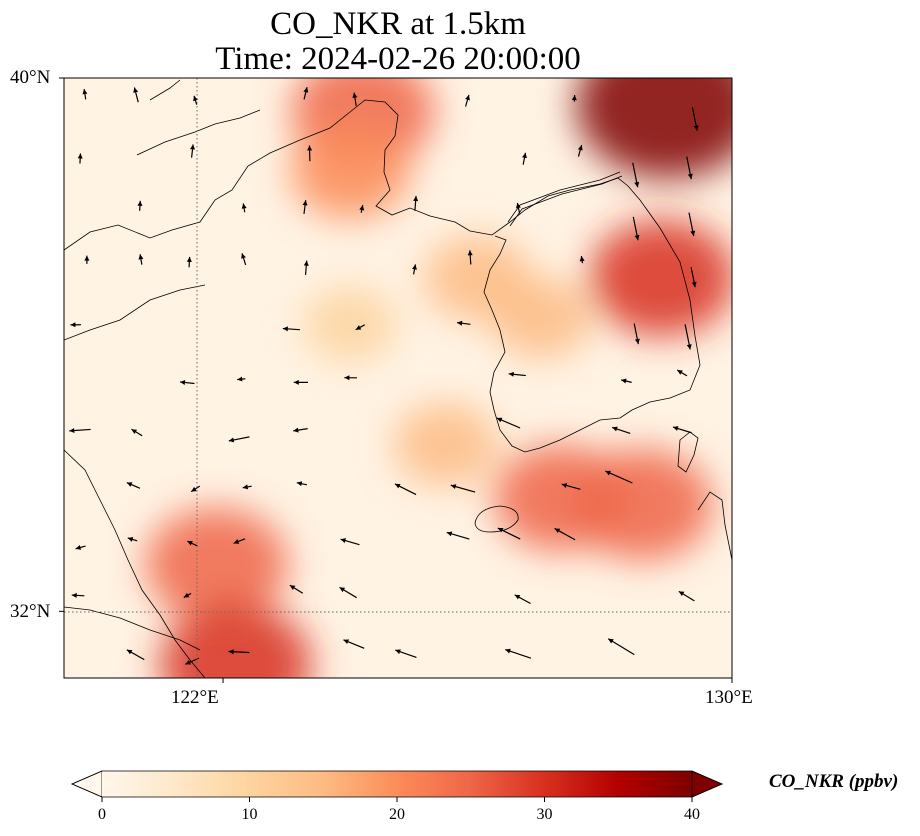  I want to click on lon-label-122: 122°E, so click(195, 697).